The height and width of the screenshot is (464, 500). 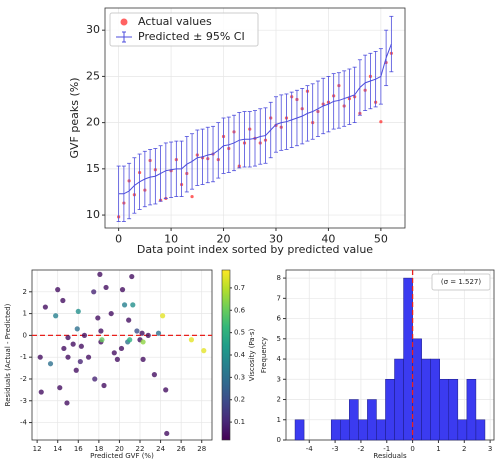 I want to click on y-axis-label: Residuals (Actual - Predicted), so click(x=8, y=354).